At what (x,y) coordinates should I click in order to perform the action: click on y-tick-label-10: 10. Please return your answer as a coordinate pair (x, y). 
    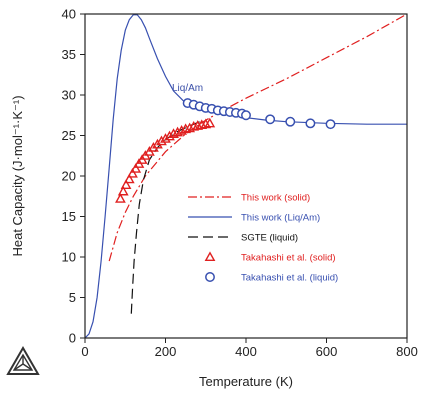
    Looking at the image, I should click on (69, 257).